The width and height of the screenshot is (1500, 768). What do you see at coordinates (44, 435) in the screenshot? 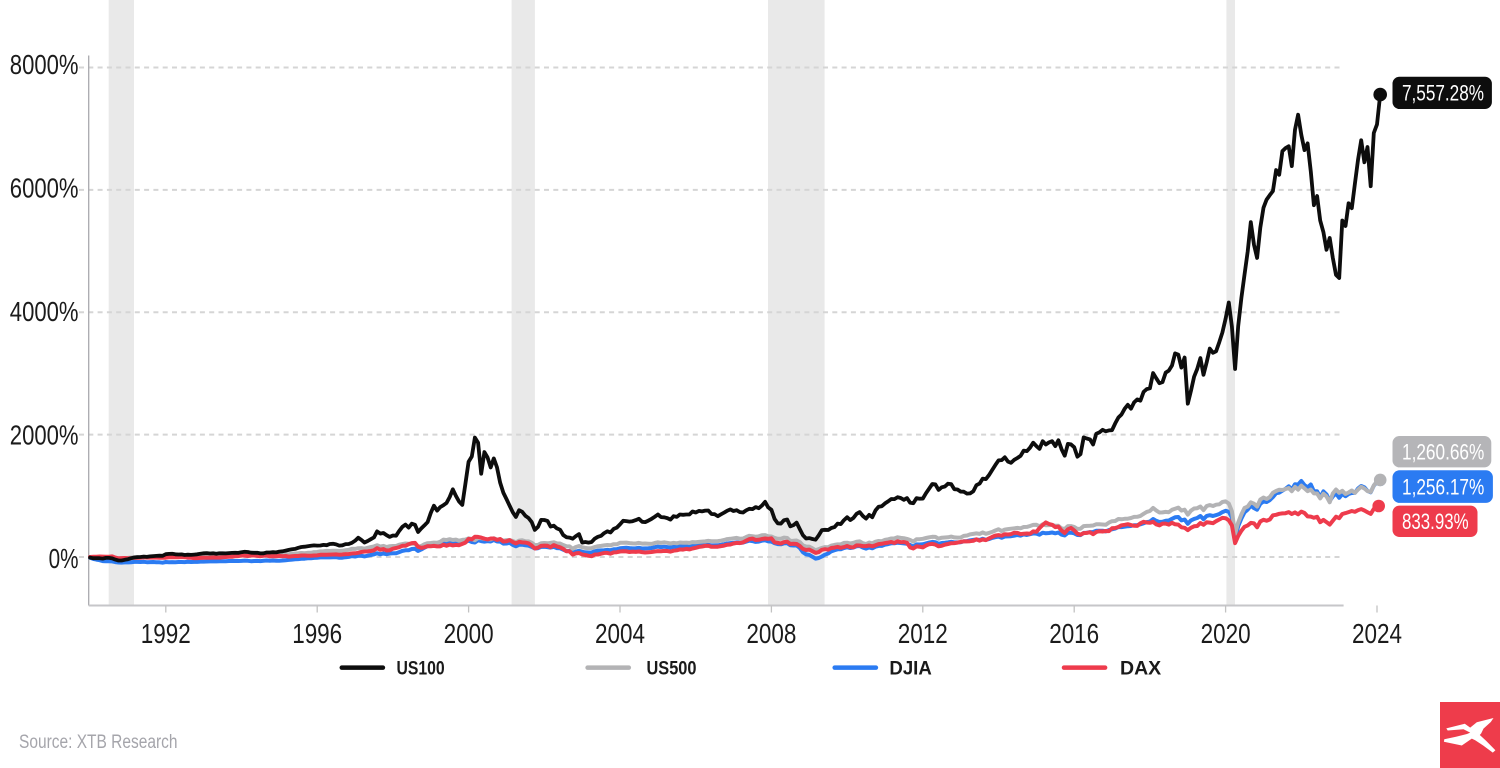
I see `svg-text: 2000%` at bounding box center [44, 435].